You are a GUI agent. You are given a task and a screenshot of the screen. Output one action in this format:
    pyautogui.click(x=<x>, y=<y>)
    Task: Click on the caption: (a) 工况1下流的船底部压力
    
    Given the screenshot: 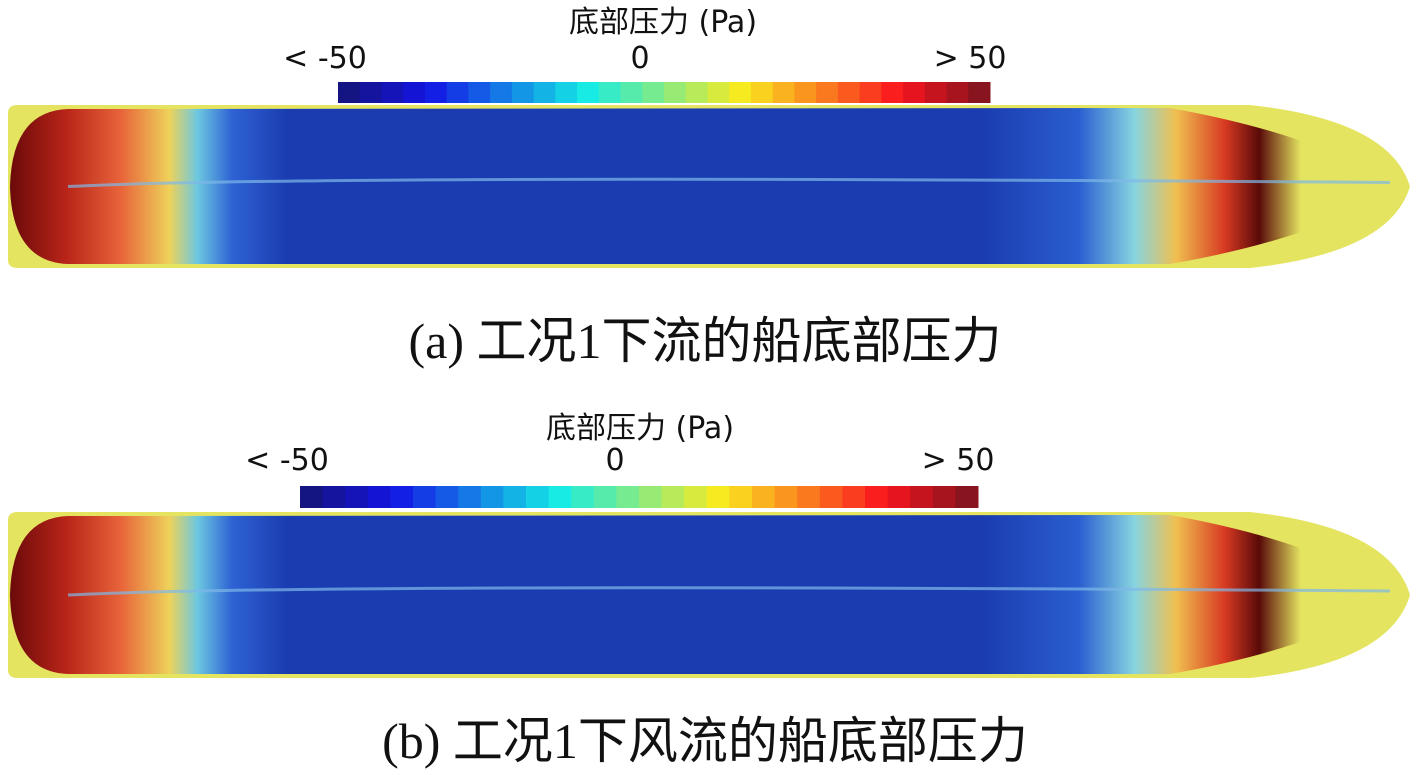 What is the action you would take?
    pyautogui.click(x=705, y=341)
    